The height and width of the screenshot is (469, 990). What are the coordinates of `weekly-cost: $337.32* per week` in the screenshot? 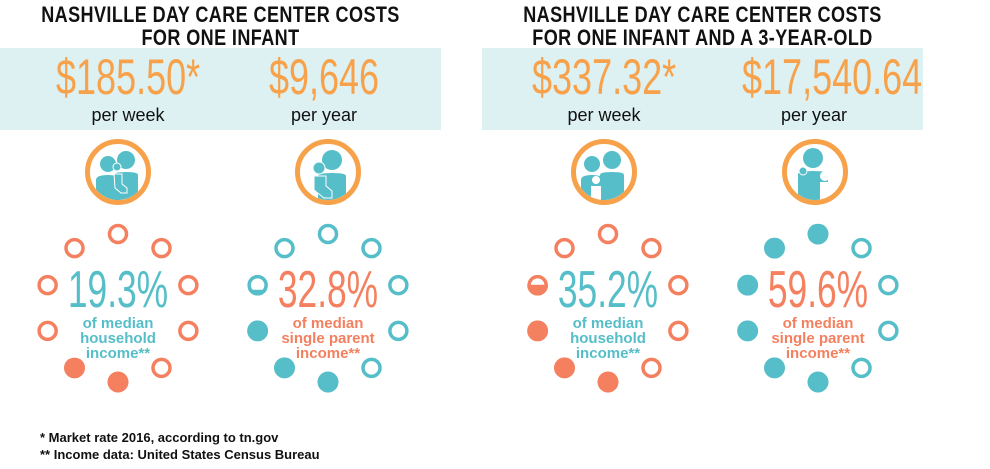 It's located at (604, 87).